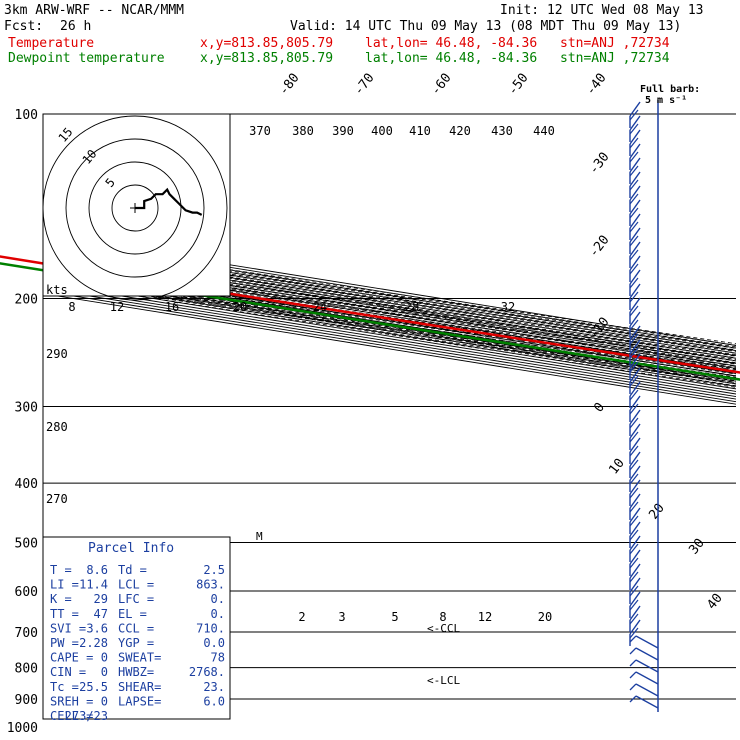 The image size is (740, 740). I want to click on parcel-info-cell: 11.4, so click(93, 585).